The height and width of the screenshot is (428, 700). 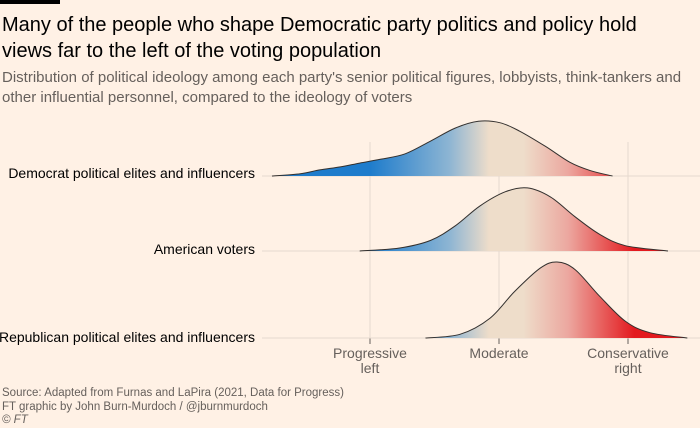 I want to click on tick-line1: Moderate, so click(x=499, y=353).